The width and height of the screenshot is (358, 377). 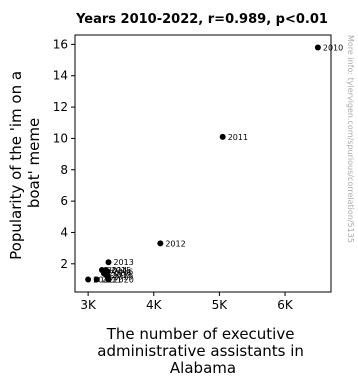 I want to click on data-point-label: 2016, so click(x=123, y=272).